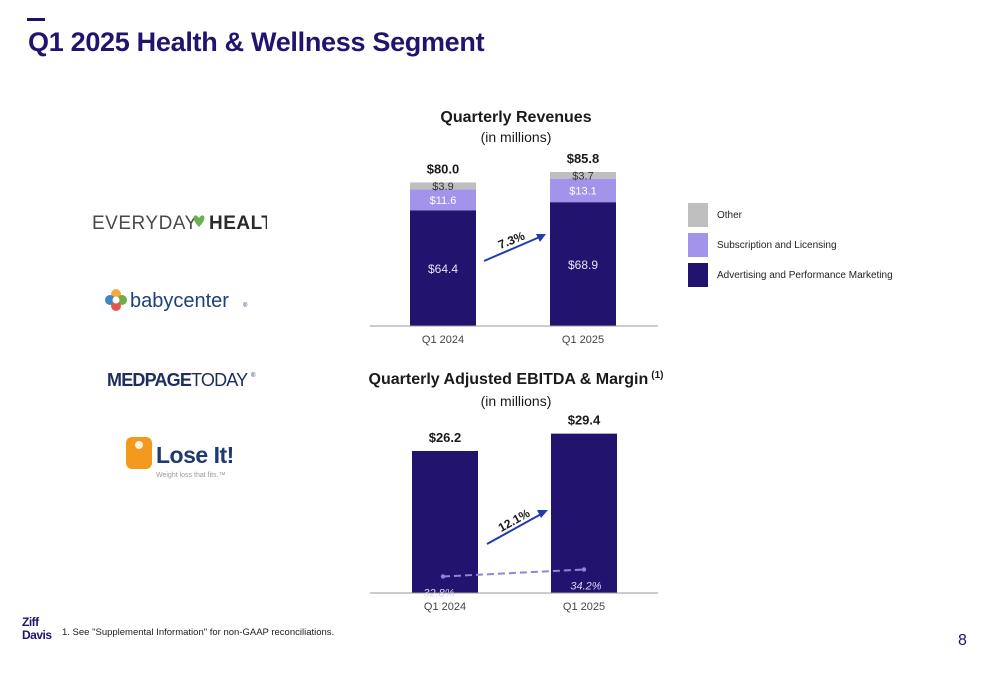 Image resolution: width=1000 pixels, height=685 pixels. Describe the element at coordinates (583, 158) in the screenshot. I see `revenue-total-label: $85.8` at that location.